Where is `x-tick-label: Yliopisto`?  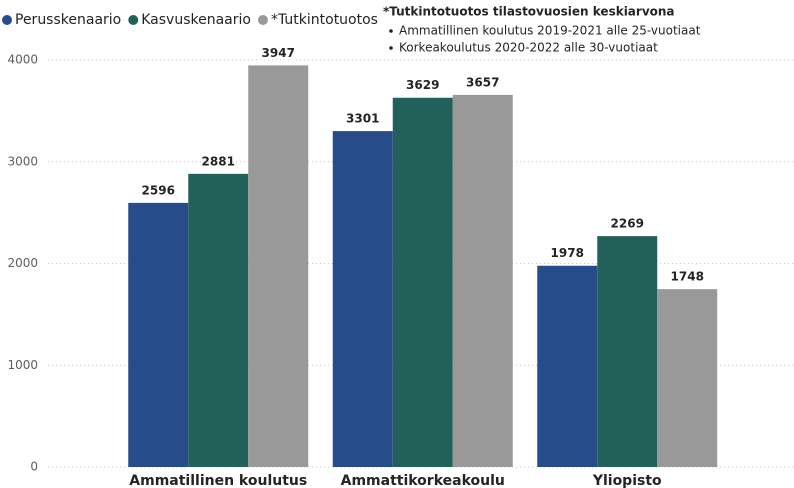 x-tick-label: Yliopisto is located at coordinates (627, 480).